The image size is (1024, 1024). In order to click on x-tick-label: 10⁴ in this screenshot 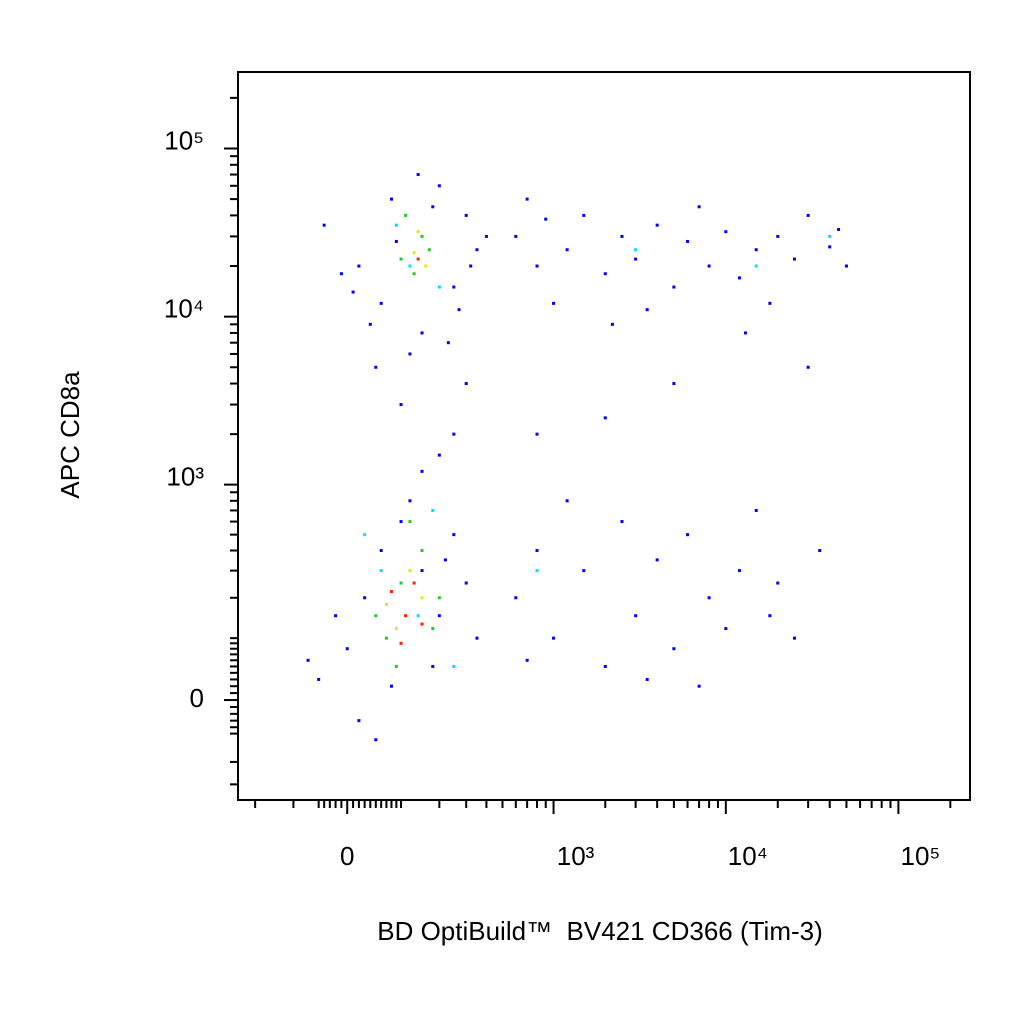, I will do `click(748, 856)`.